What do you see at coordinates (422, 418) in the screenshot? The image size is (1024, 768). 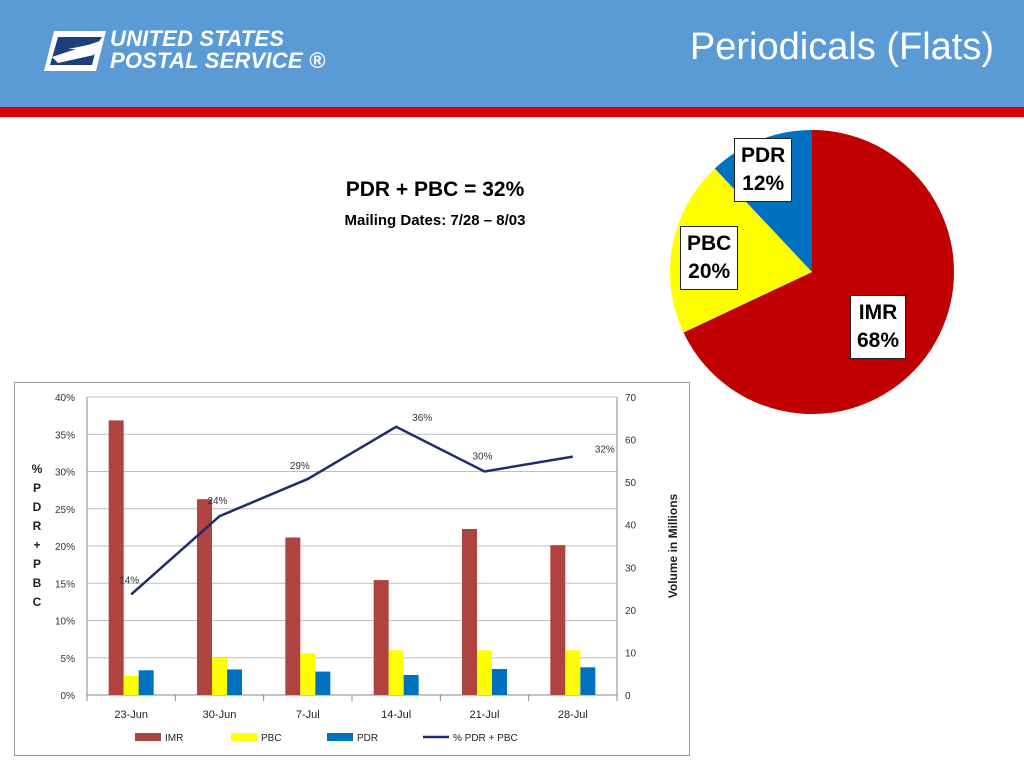 I see `line-data-label: 36%` at bounding box center [422, 418].